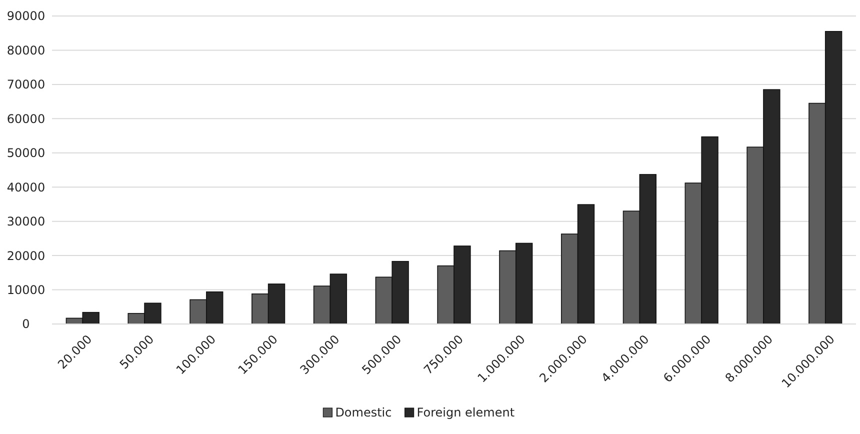 The width and height of the screenshot is (860, 434). What do you see at coordinates (363, 413) in the screenshot?
I see `legend-label: Domestic` at bounding box center [363, 413].